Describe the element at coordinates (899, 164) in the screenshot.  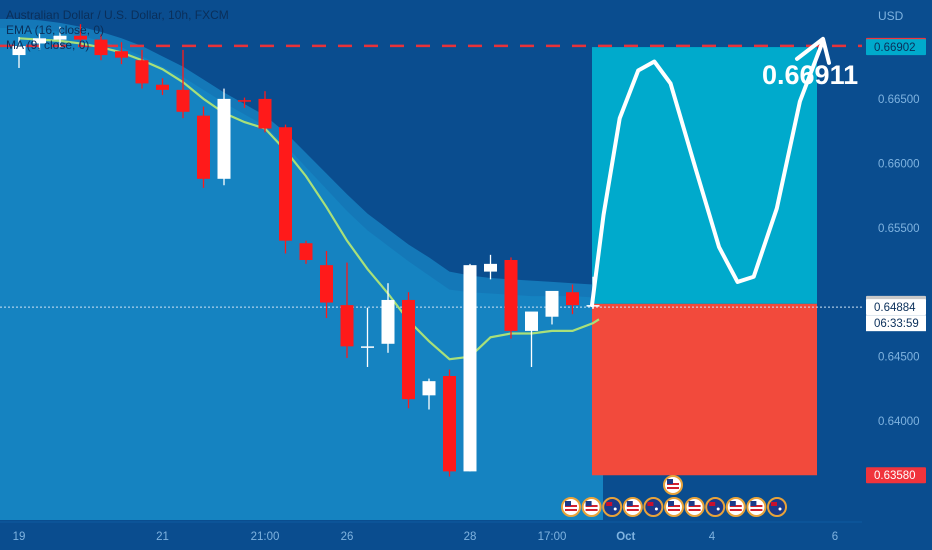
I see `y-tick-label: 0.66000` at that location.